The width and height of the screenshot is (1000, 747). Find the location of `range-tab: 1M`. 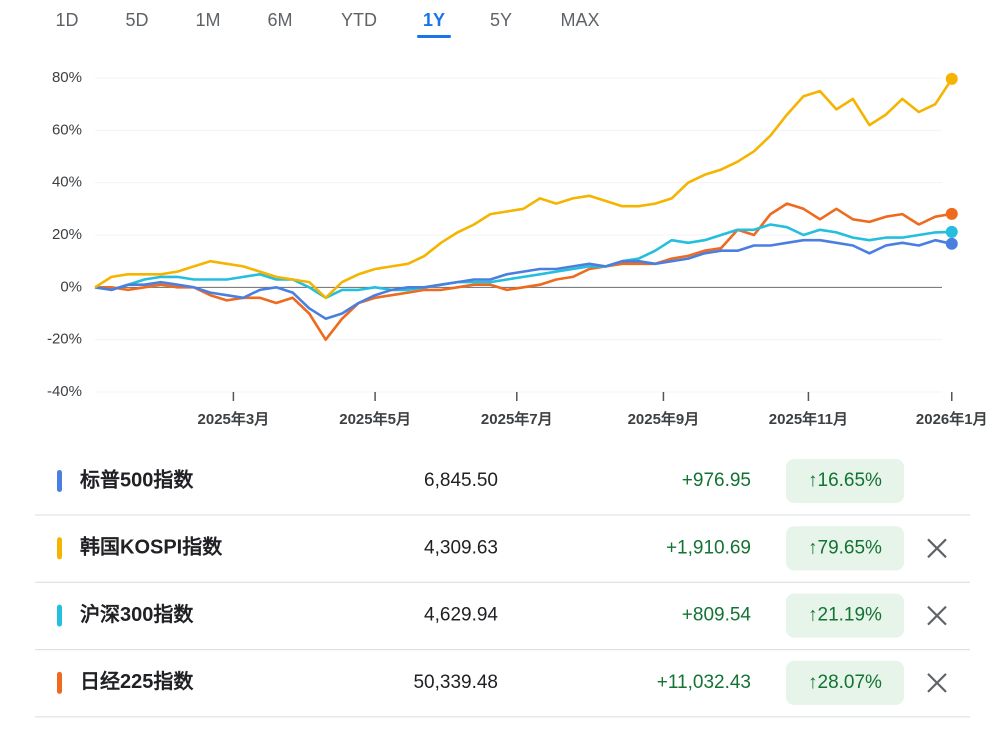

range-tab: 1M is located at coordinates (207, 20).